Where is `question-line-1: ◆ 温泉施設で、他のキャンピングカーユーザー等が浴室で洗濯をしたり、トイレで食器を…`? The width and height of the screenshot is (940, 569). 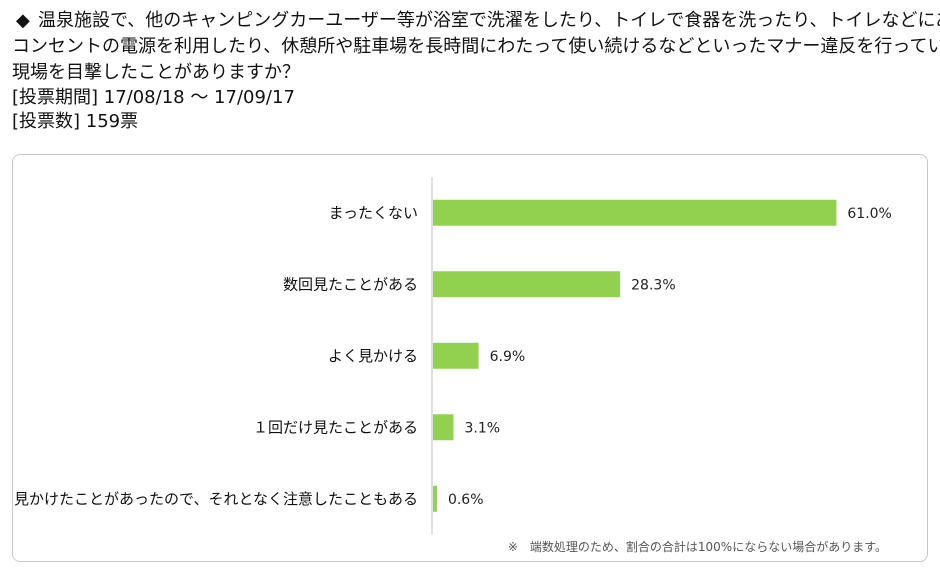 question-line-1: ◆ 温泉施設で、他のキャンピングカーユーザー等が浴室で洗濯をしたり、トイレで食器を… is located at coordinates (476, 21).